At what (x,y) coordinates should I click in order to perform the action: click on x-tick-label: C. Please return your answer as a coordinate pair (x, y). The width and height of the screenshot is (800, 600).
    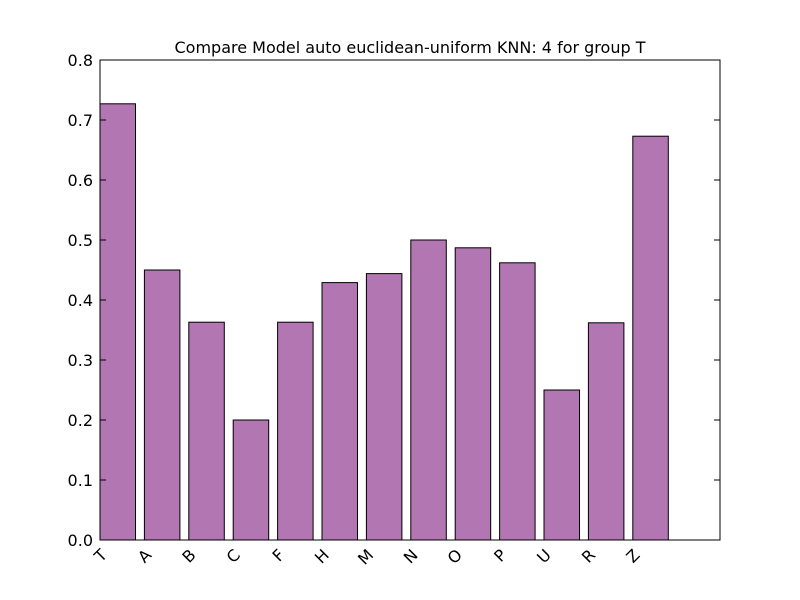
    Looking at the image, I should click on (233, 555).